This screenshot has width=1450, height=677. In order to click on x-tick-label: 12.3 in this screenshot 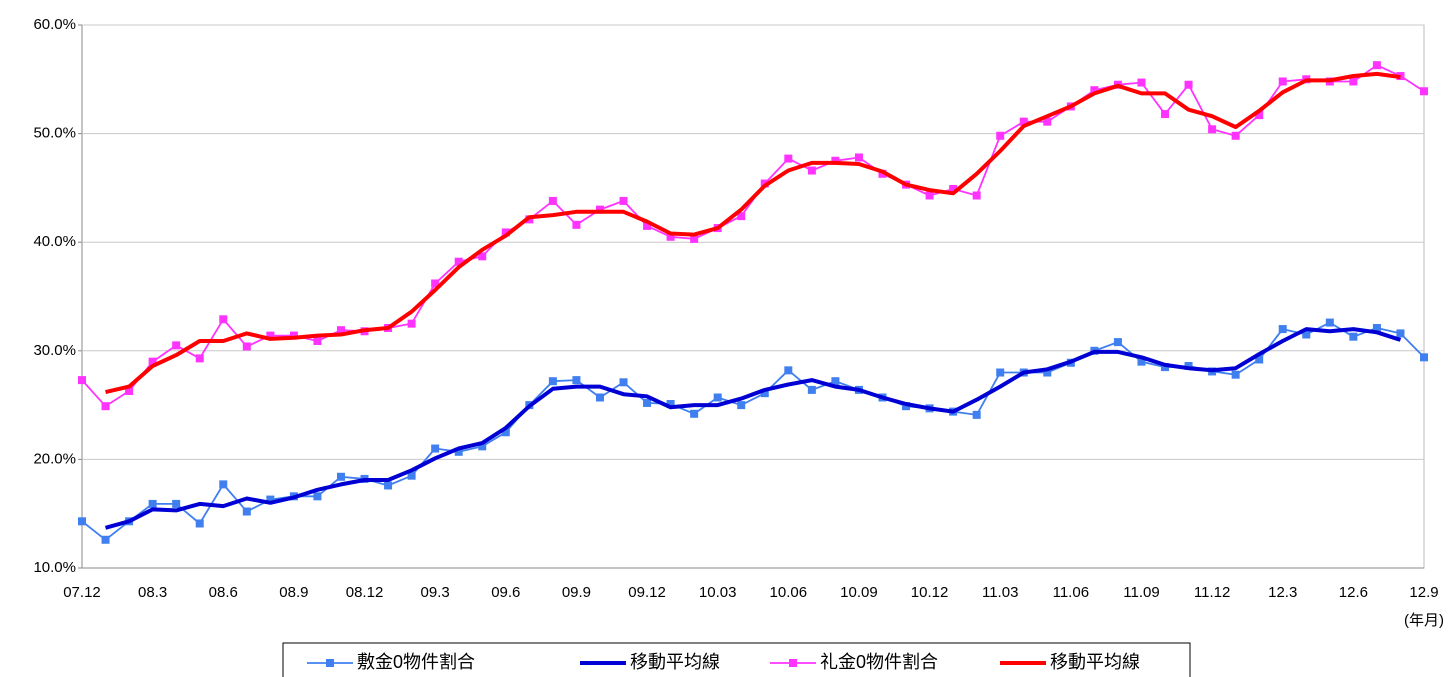, I will do `click(1282, 592)`.